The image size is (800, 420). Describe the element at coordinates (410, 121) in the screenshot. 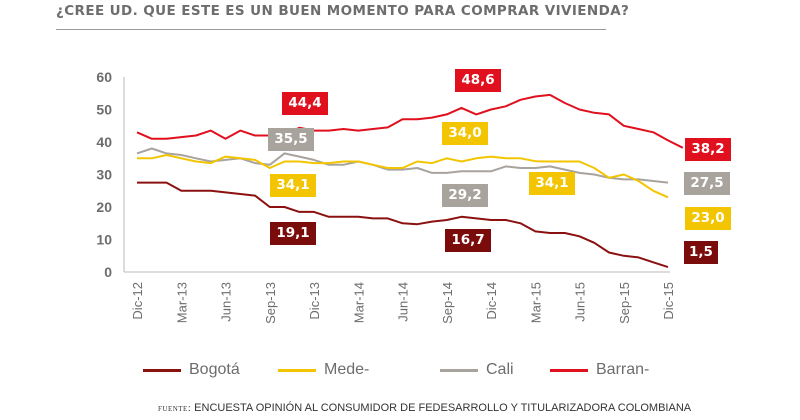

I see `series-line-barran` at that location.